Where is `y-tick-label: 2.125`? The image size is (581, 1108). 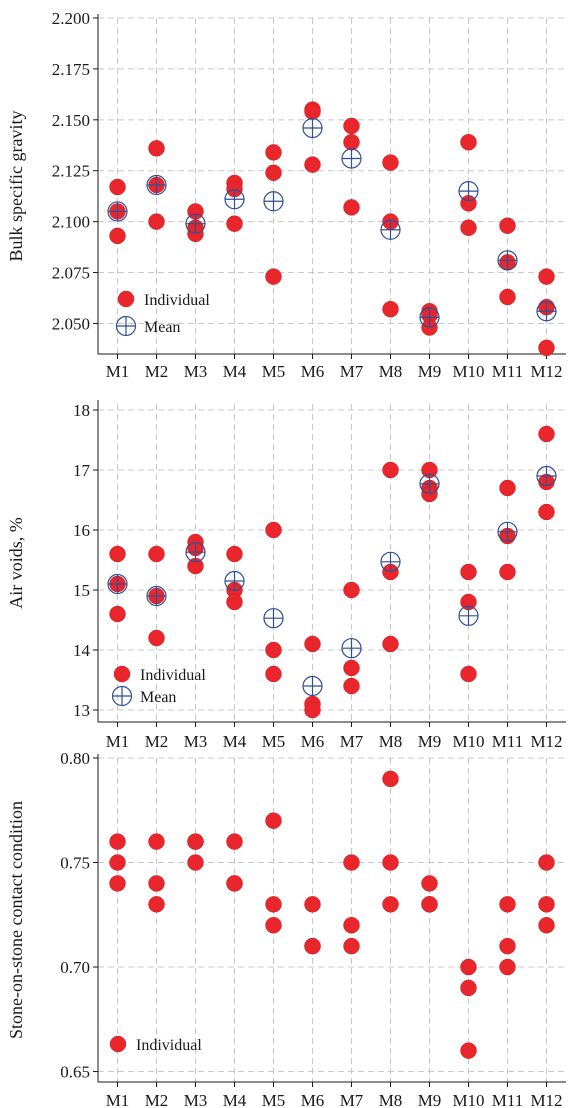
y-tick-label: 2.125 is located at coordinates (71, 171).